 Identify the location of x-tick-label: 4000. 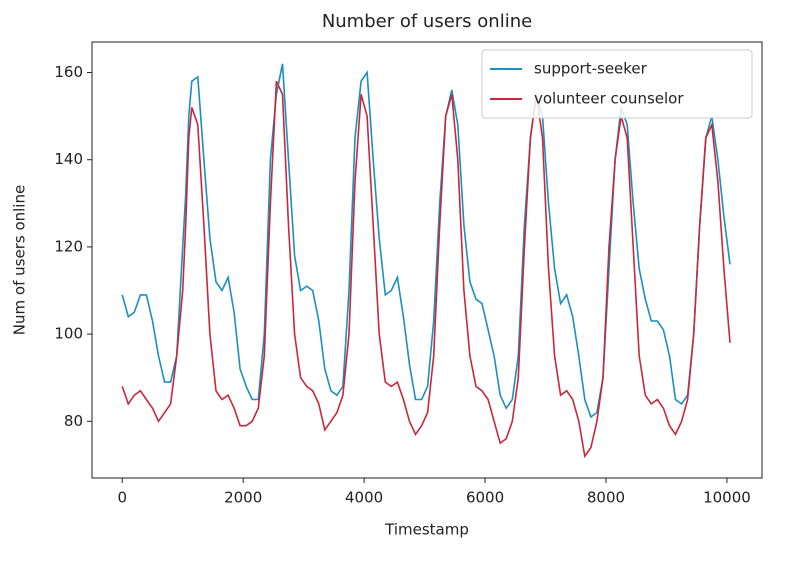
(364, 498).